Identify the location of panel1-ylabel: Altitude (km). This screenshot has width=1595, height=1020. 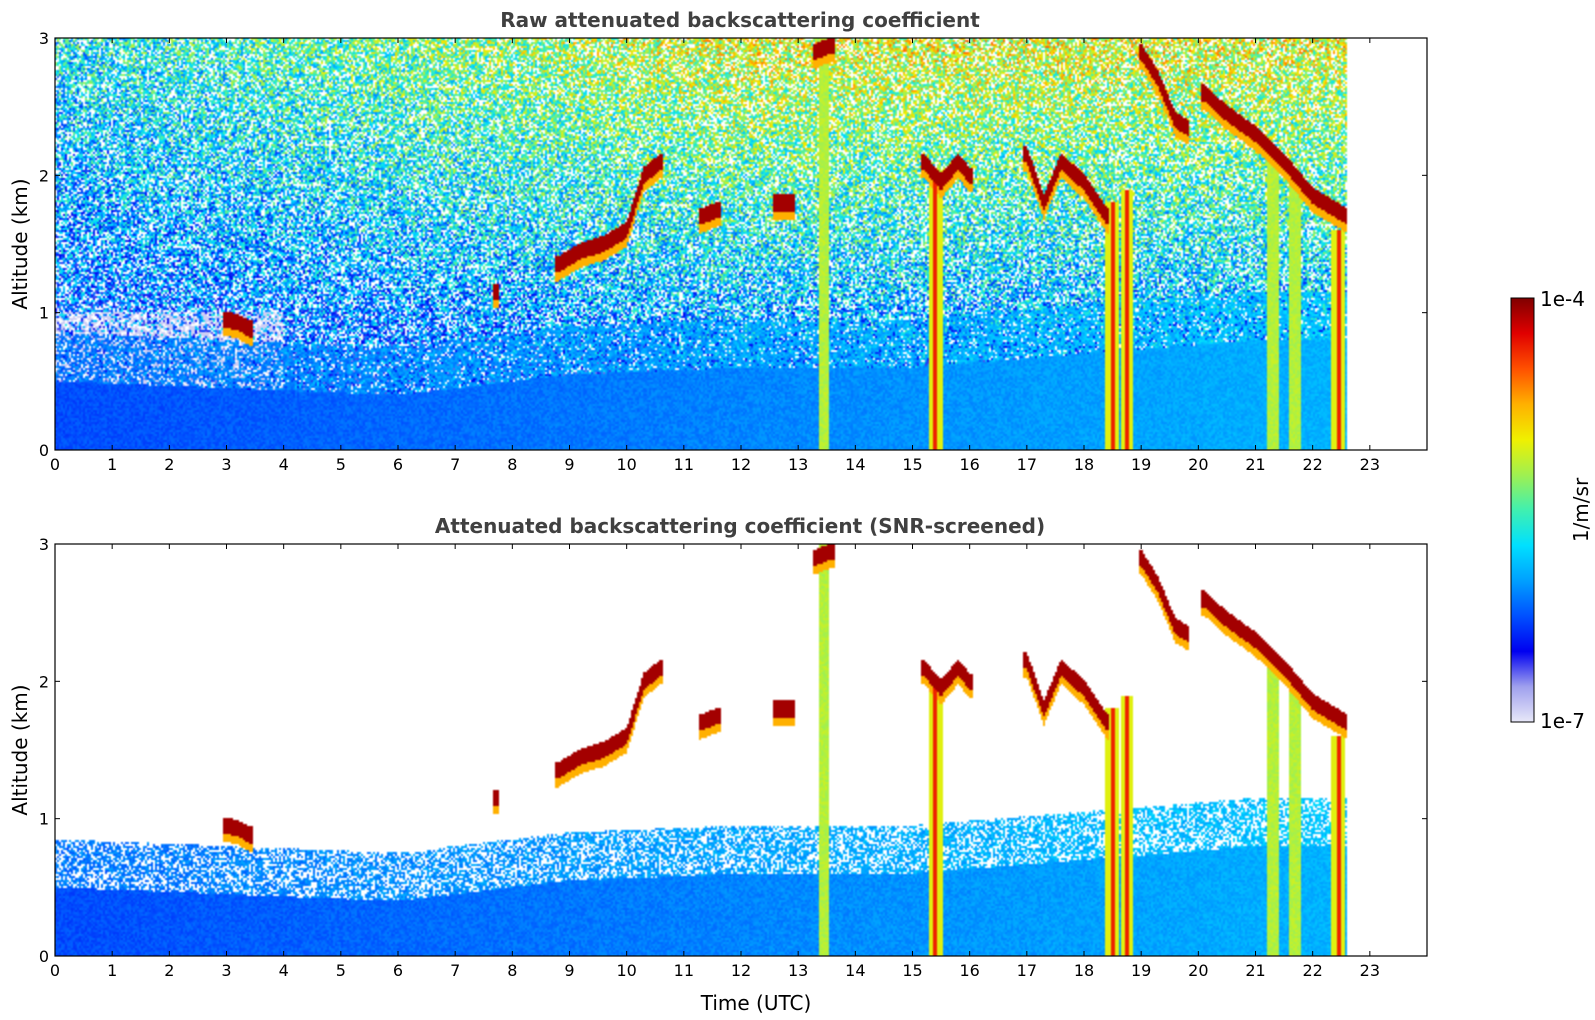
(20, 243).